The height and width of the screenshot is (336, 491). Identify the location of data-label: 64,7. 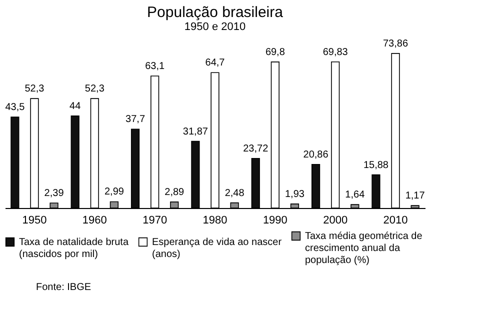
(215, 63).